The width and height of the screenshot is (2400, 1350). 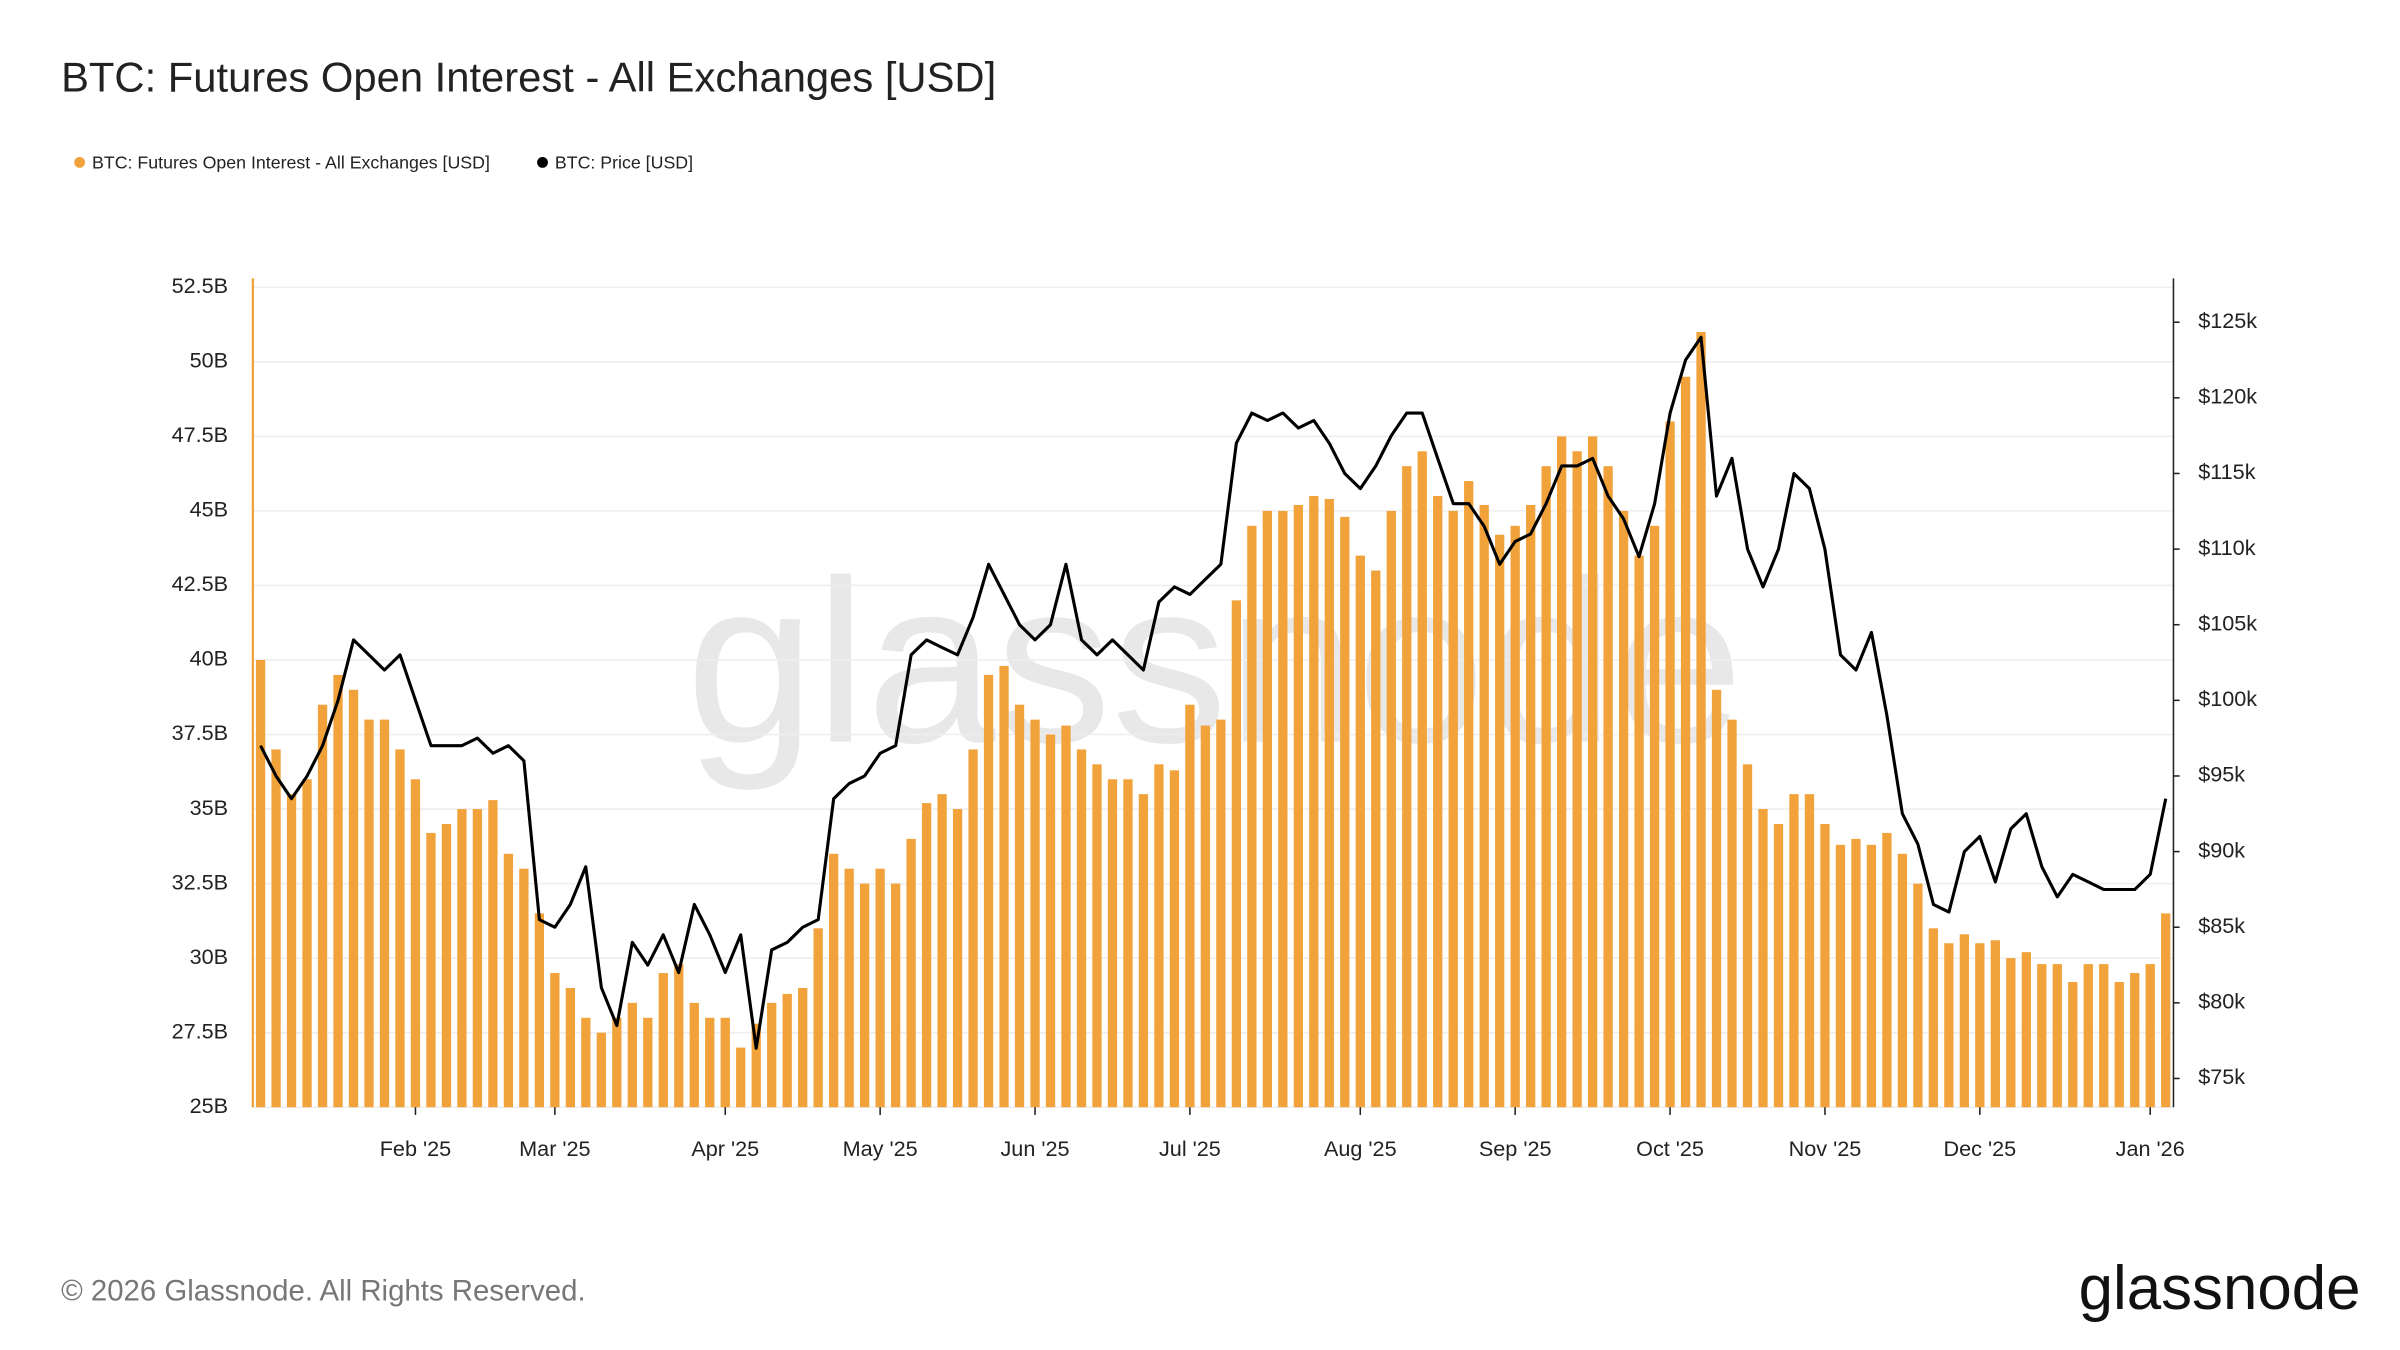 I want to click on y-tick-label: 25B, so click(x=209, y=1105).